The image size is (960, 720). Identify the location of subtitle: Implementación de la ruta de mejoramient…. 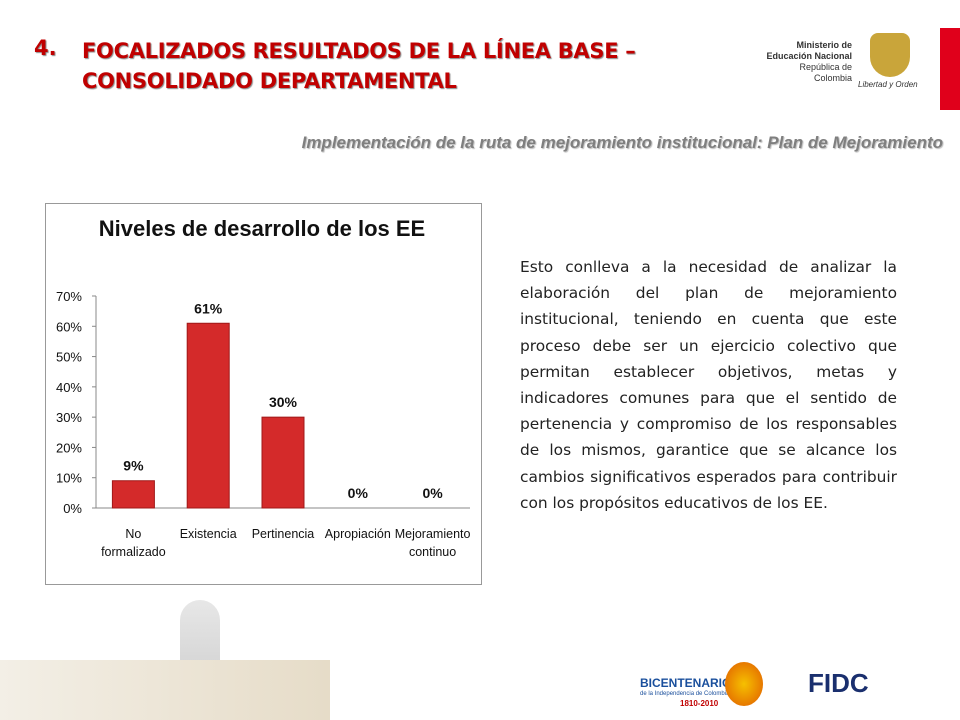
(622, 142).